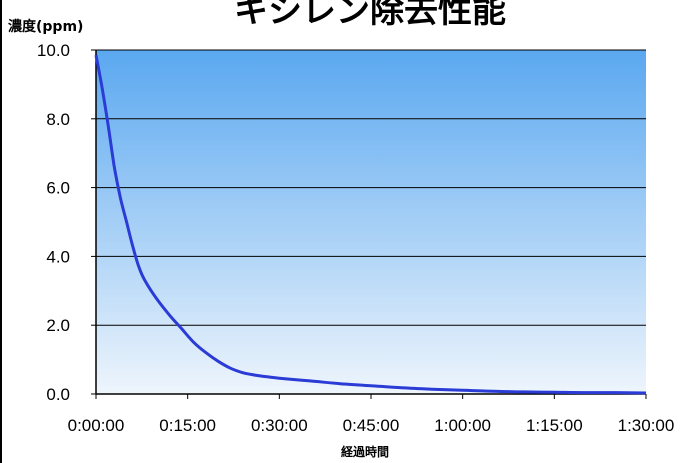 The height and width of the screenshot is (463, 682). Describe the element at coordinates (53, 50) in the screenshot. I see `y-tick-label: 10.0` at that location.